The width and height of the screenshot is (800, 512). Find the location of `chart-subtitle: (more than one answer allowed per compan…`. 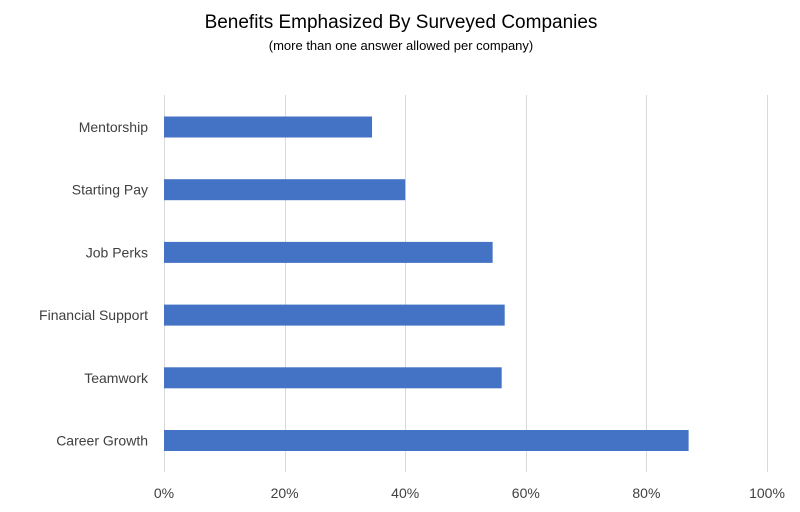

chart-subtitle: (more than one answer allowed per compan… is located at coordinates (401, 45).